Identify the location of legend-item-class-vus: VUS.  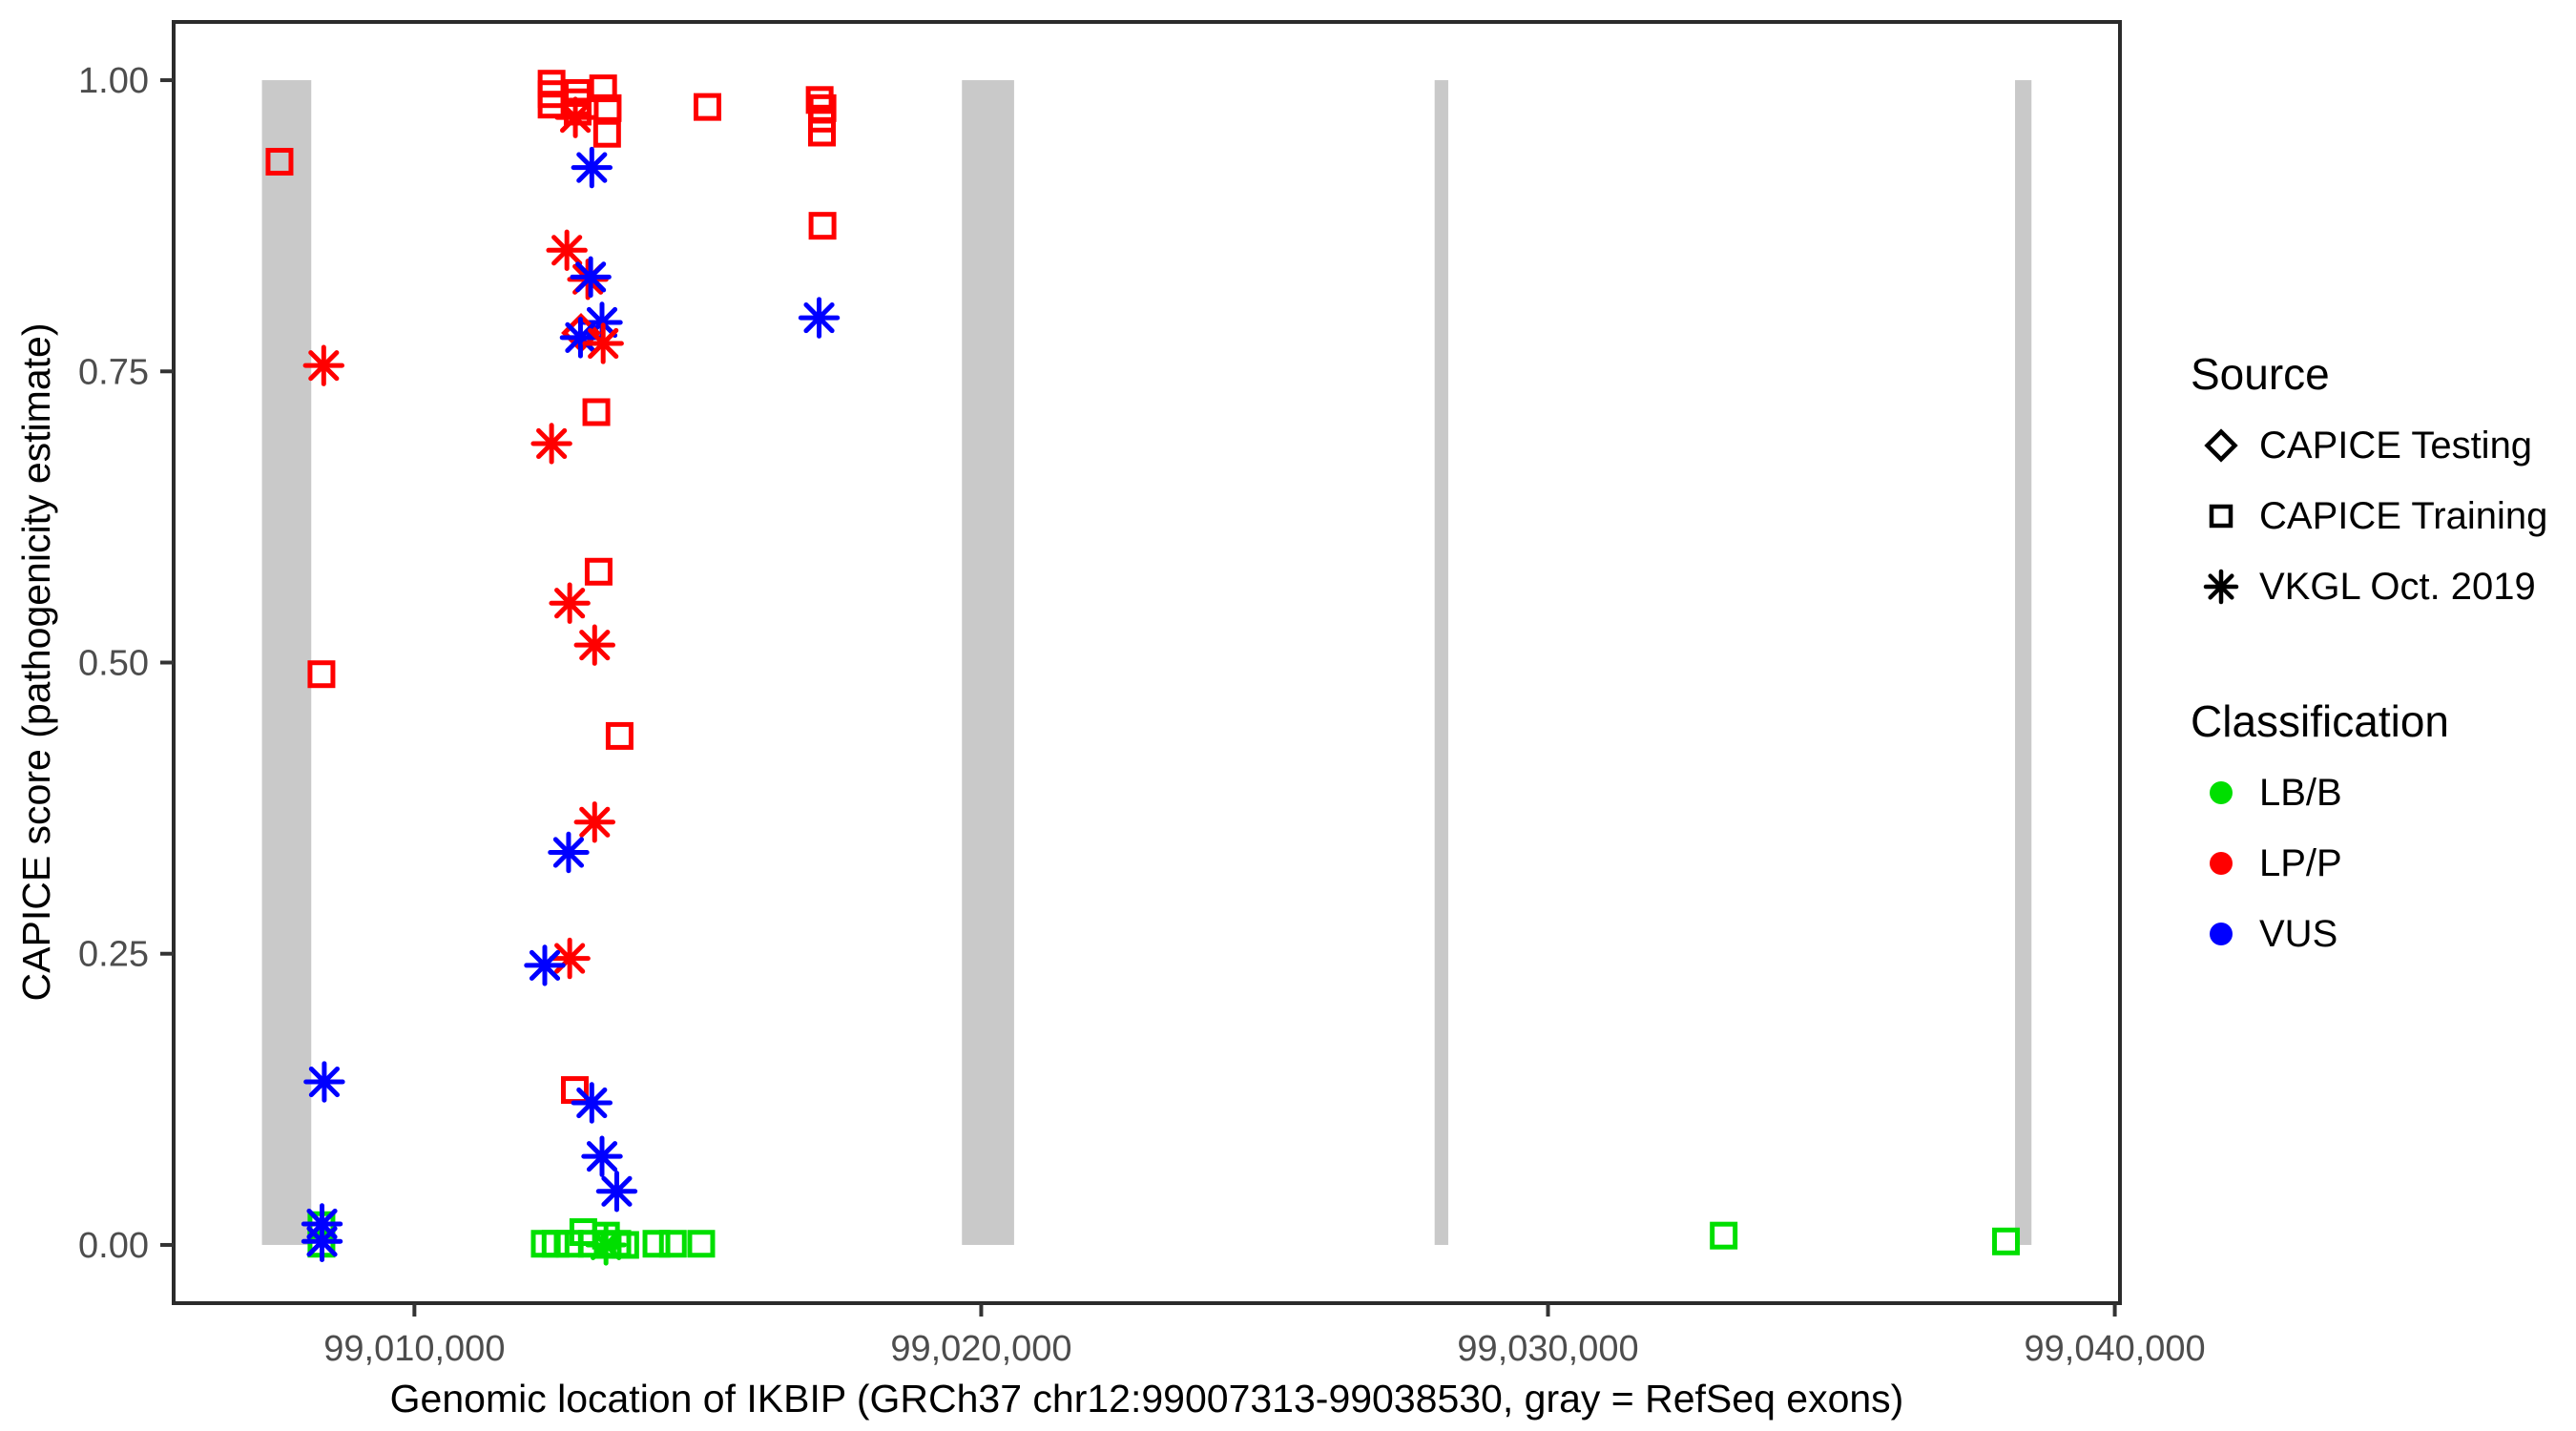
(2383, 934).